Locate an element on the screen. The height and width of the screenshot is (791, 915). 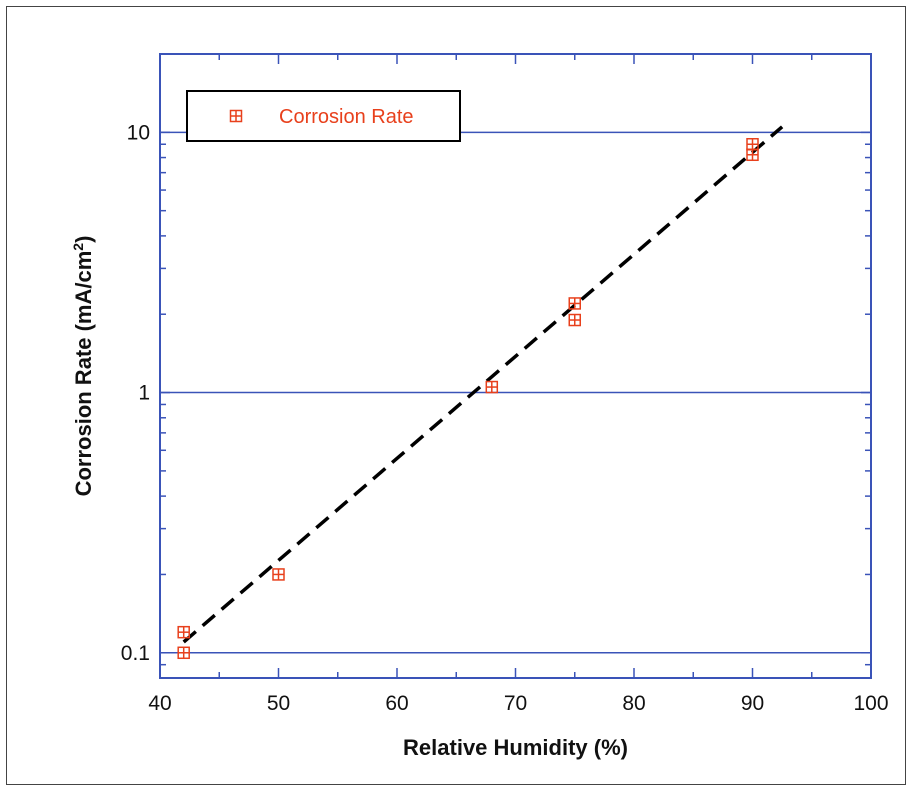
x-tick-label: 60 is located at coordinates (396, 703).